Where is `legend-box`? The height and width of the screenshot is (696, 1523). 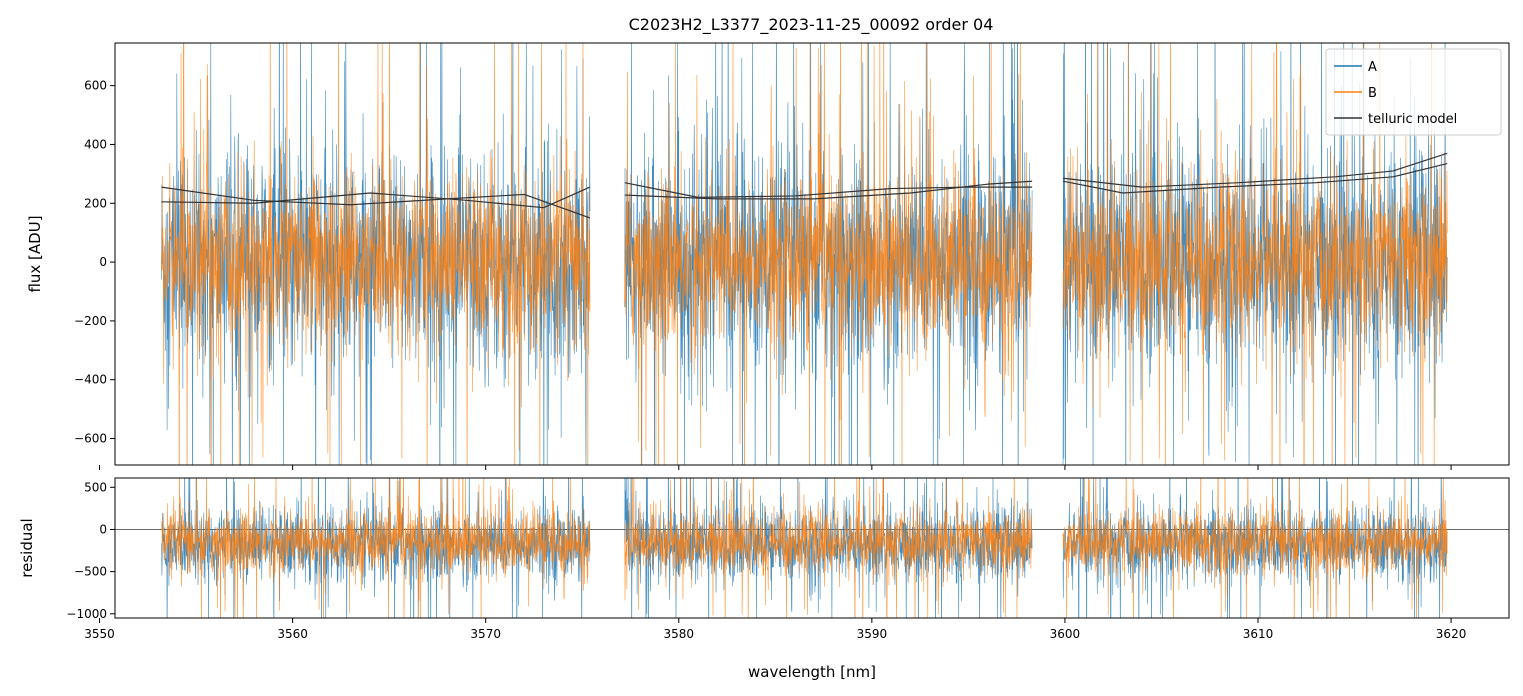 legend-box is located at coordinates (1413, 92).